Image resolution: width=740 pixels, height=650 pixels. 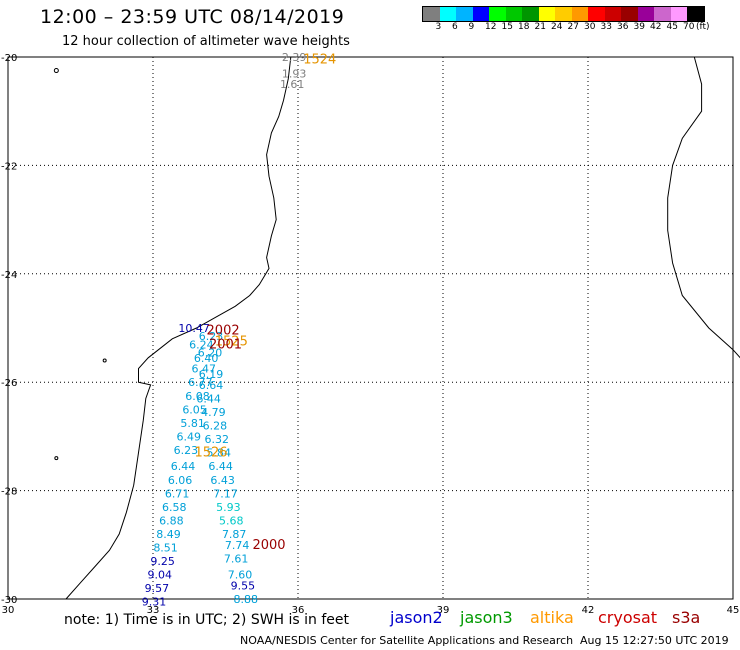 What do you see at coordinates (206, 358) in the screenshot?
I see `wave-height-value: 6.40` at bounding box center [206, 358].